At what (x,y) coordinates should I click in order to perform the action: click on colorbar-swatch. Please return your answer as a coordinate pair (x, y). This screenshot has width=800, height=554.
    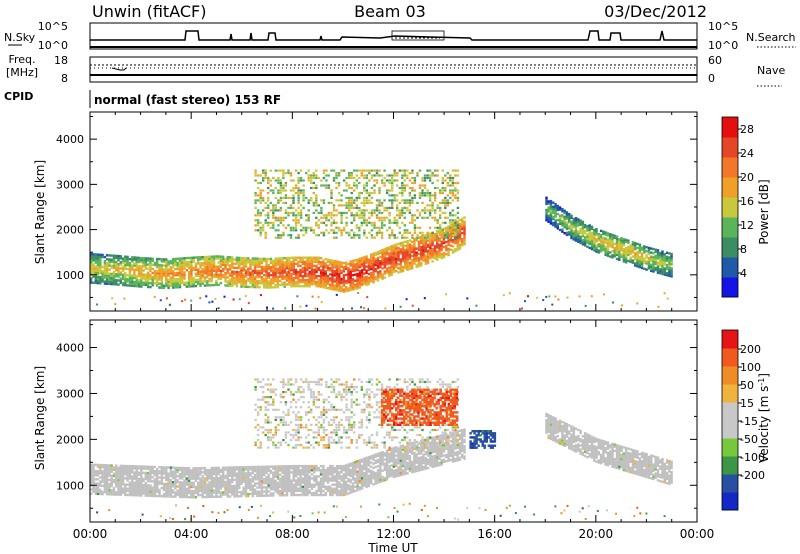
    Looking at the image, I should click on (730, 147).